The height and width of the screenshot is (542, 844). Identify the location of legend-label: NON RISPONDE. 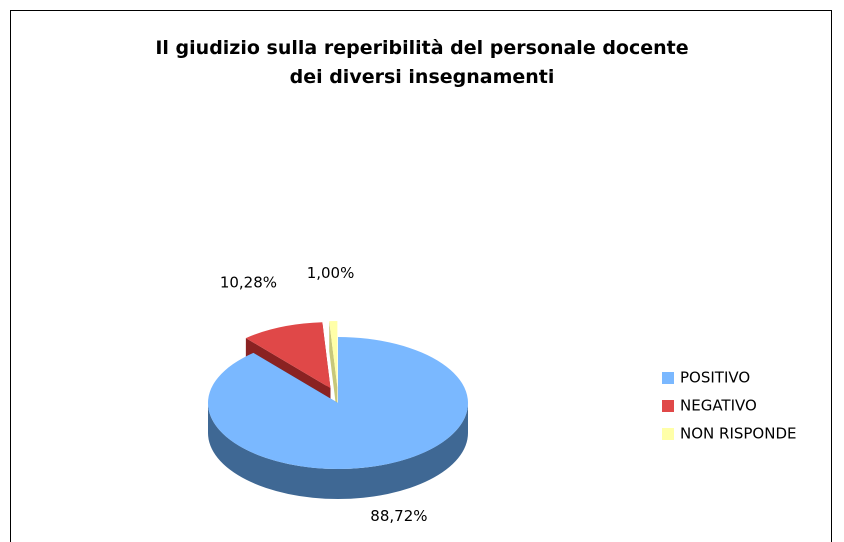
(738, 434).